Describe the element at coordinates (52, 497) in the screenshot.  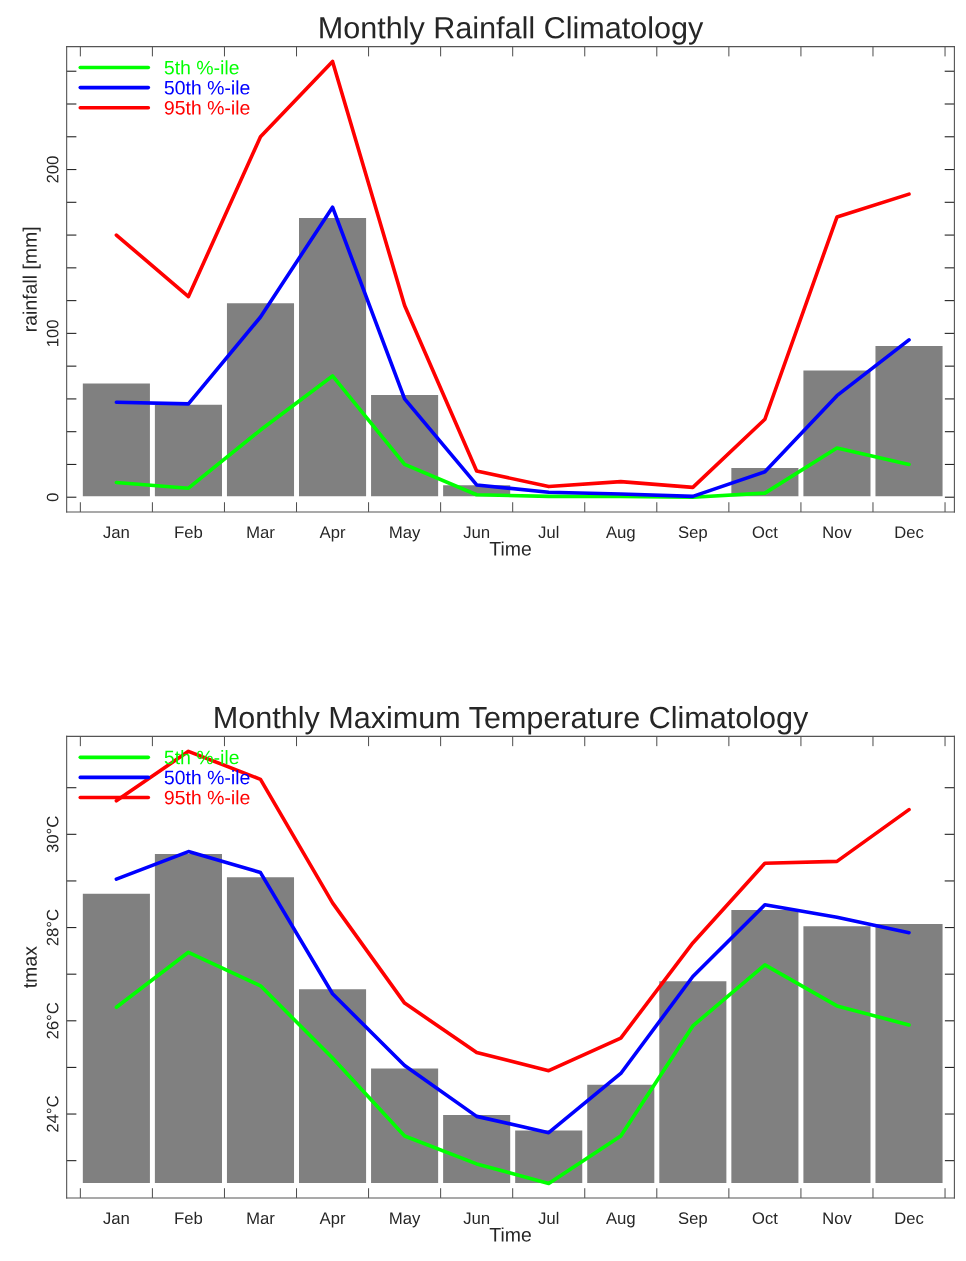
I see `y-tick-label: 0` at that location.